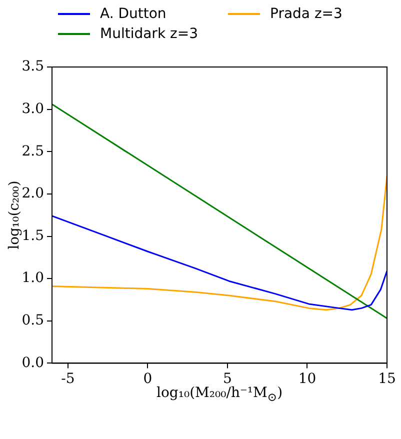  Describe the element at coordinates (14, 215) in the screenshot. I see `y-axis-title: log₁₀(c₂₀₀)` at that location.